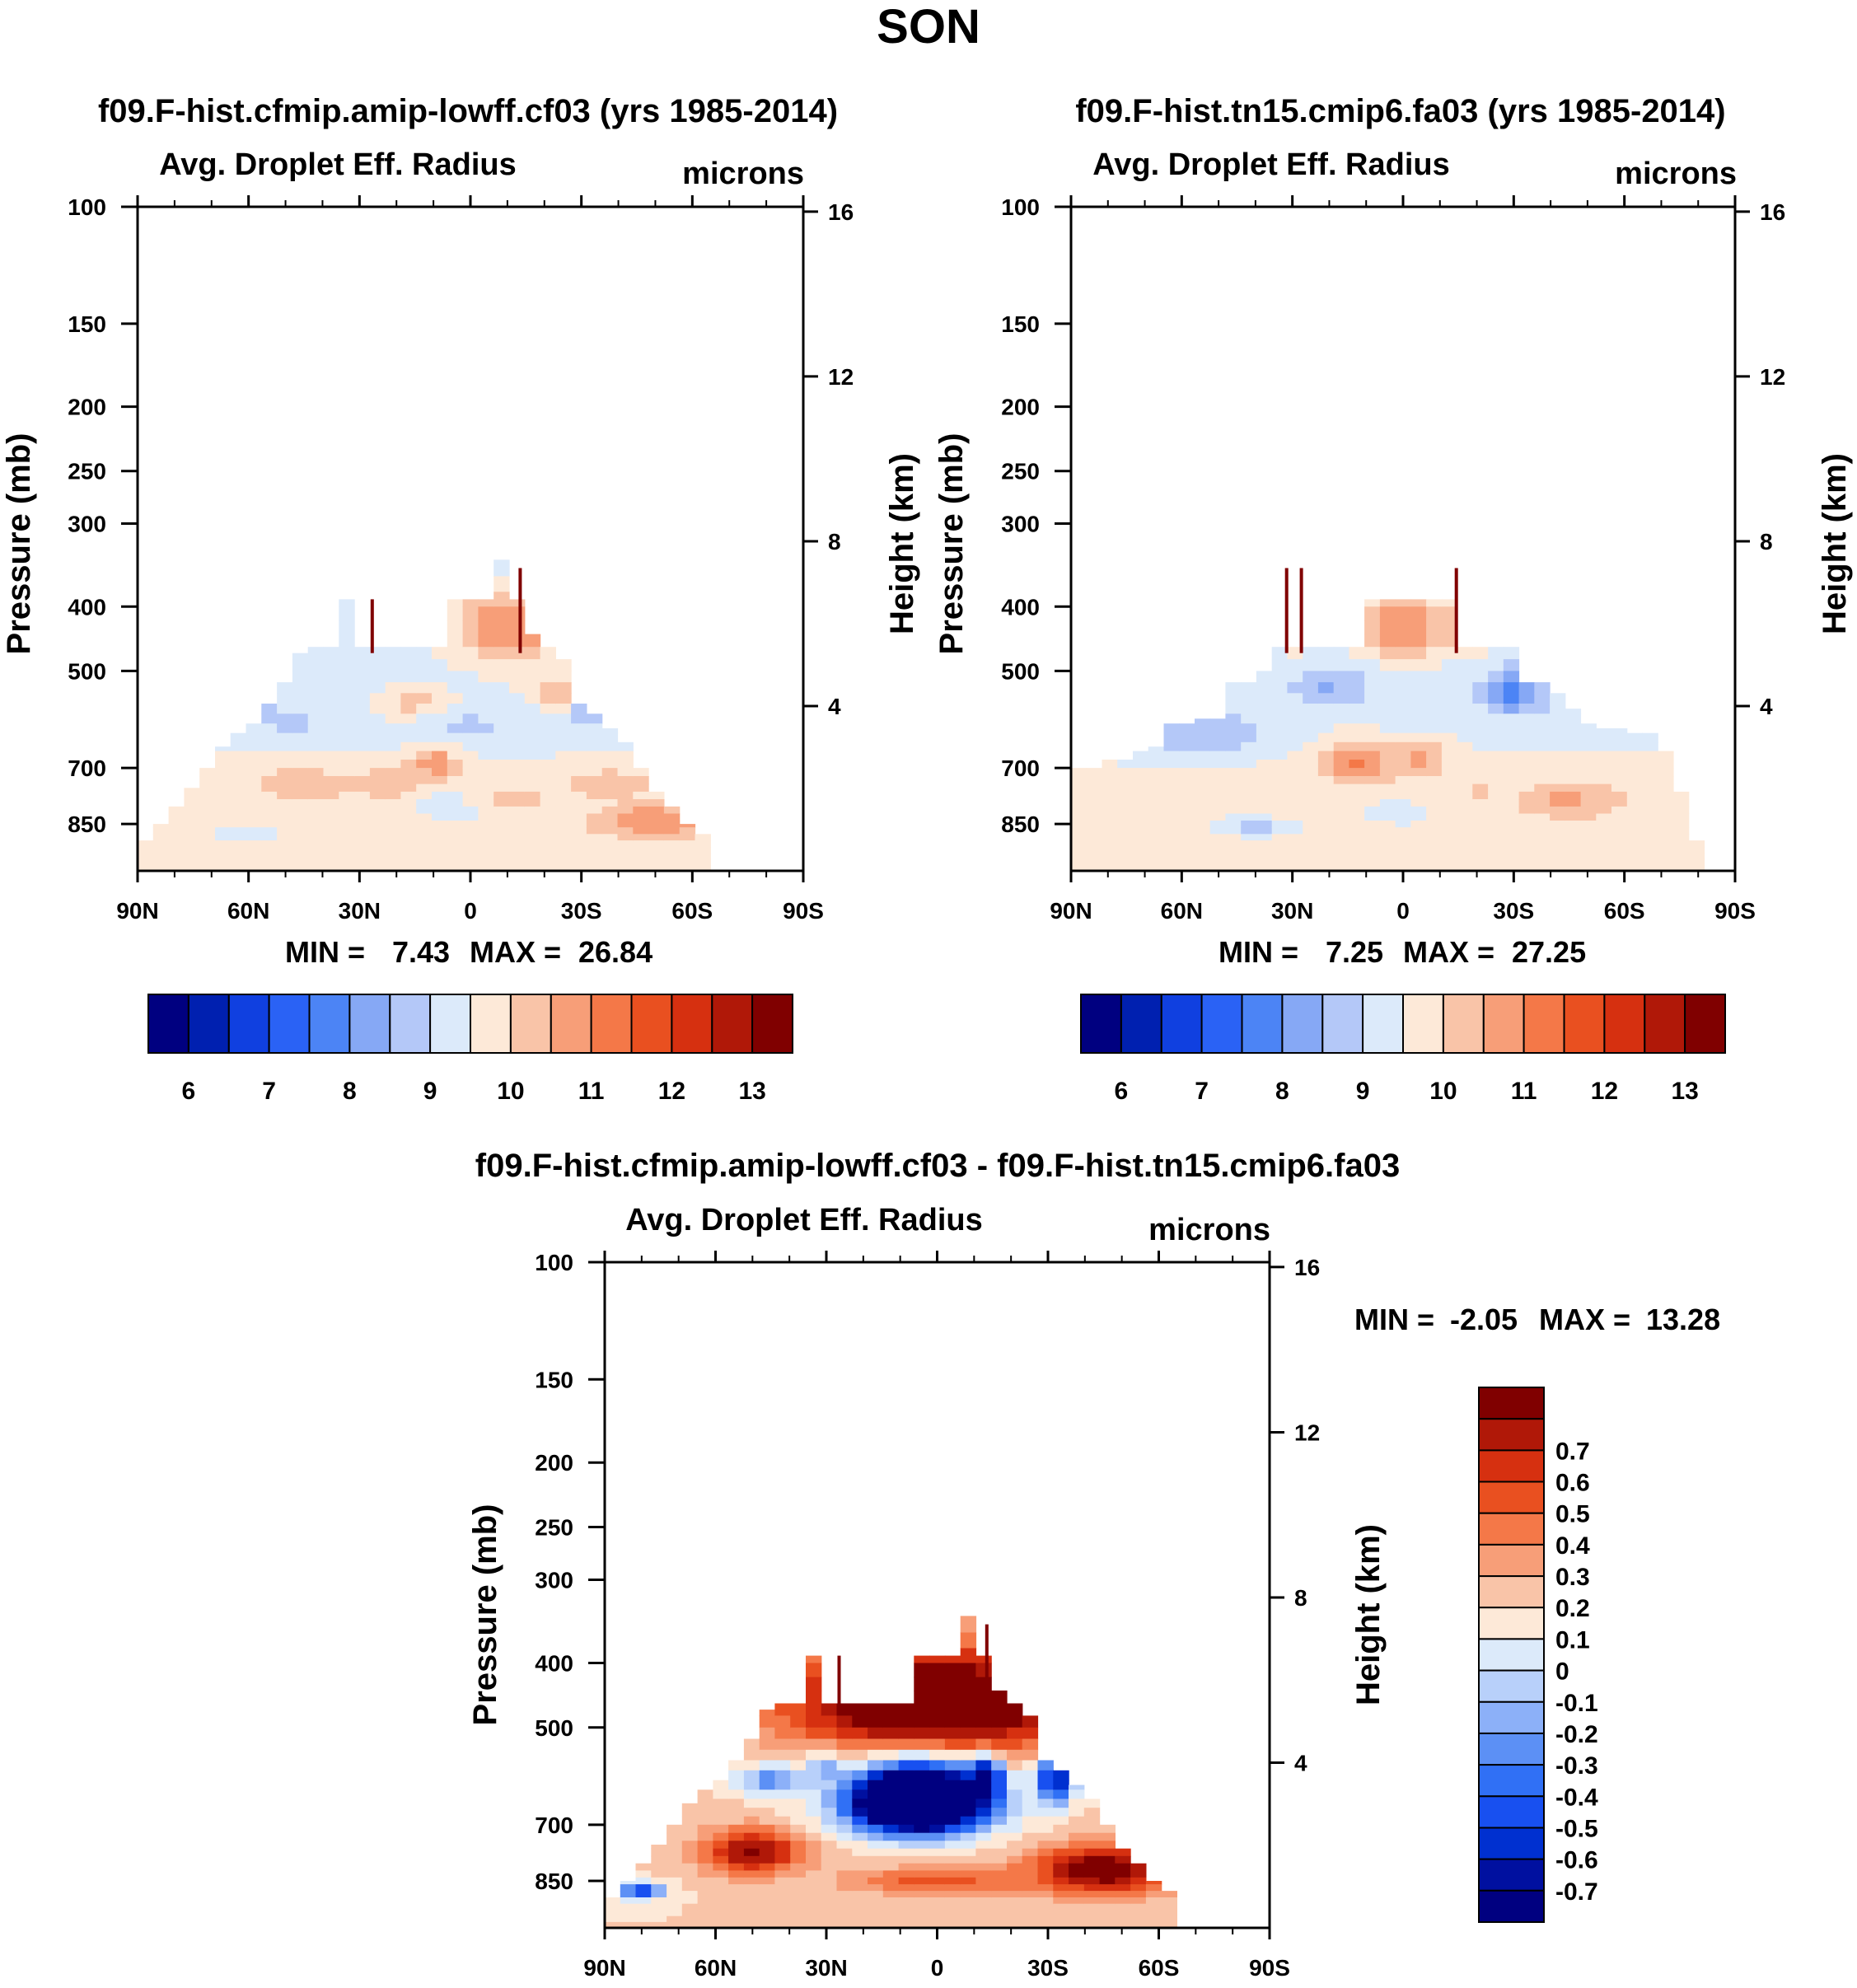 Image resolution: width=1857 pixels, height=1988 pixels. What do you see at coordinates (1302, 1024) in the screenshot?
I see `colorbar-box` at bounding box center [1302, 1024].